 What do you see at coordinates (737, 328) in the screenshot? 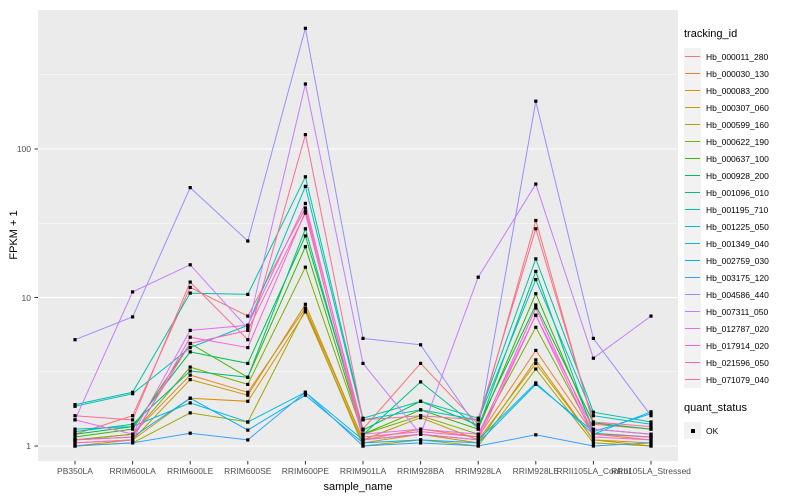
I see `legend-item-label: Hb_012787_020` at bounding box center [737, 328].